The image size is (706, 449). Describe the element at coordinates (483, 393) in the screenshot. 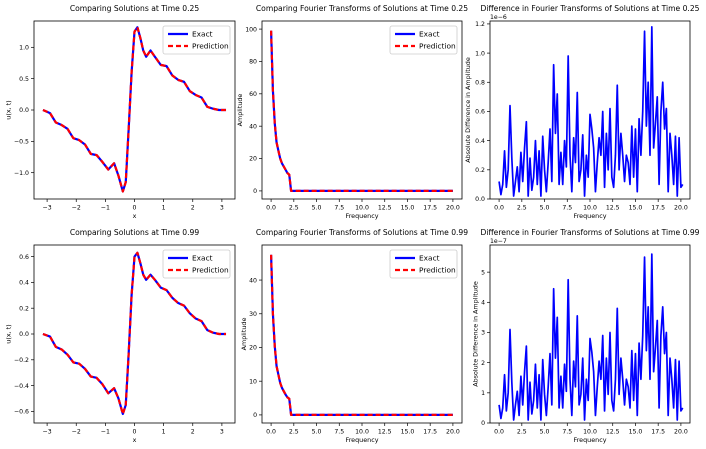

I see `y-tick-label: 1` at that location.